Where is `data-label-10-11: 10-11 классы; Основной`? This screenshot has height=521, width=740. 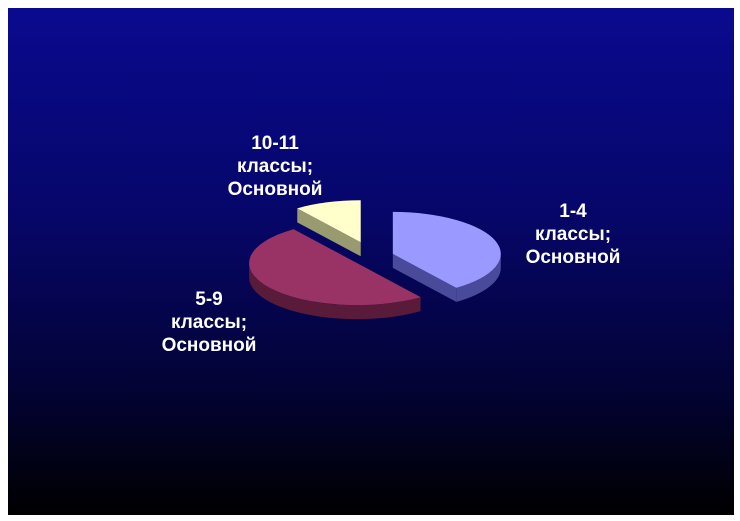
data-label-10-11: 10-11 классы; Основной is located at coordinates (275, 166).